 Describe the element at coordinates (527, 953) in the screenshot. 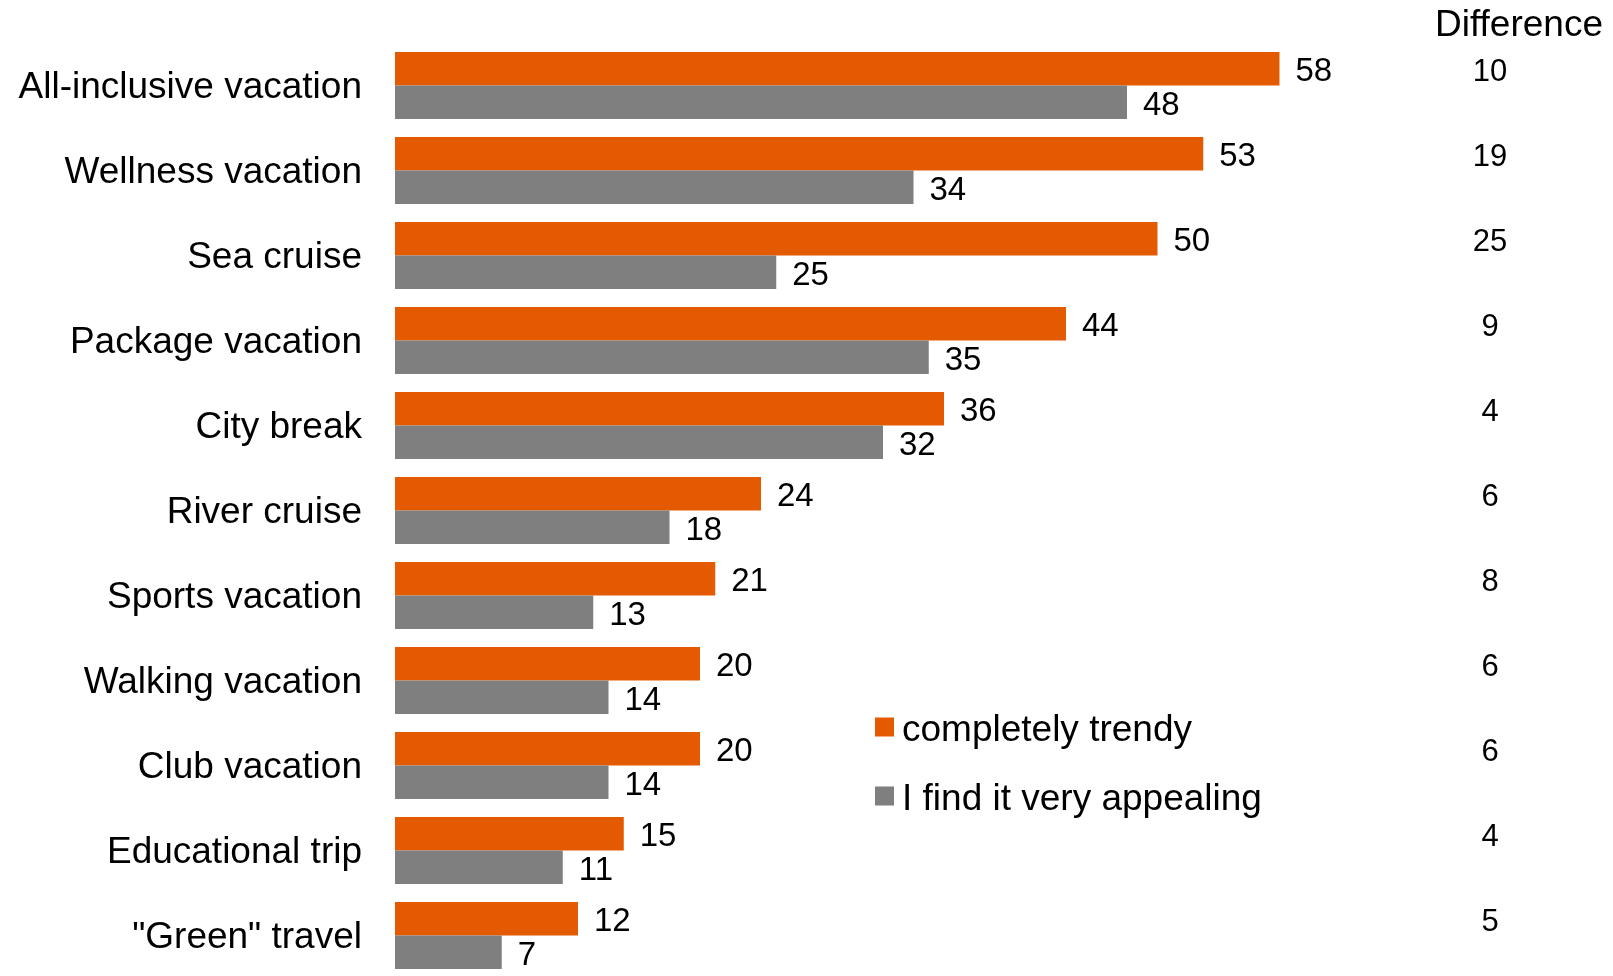

I see `data-label: 7` at that location.